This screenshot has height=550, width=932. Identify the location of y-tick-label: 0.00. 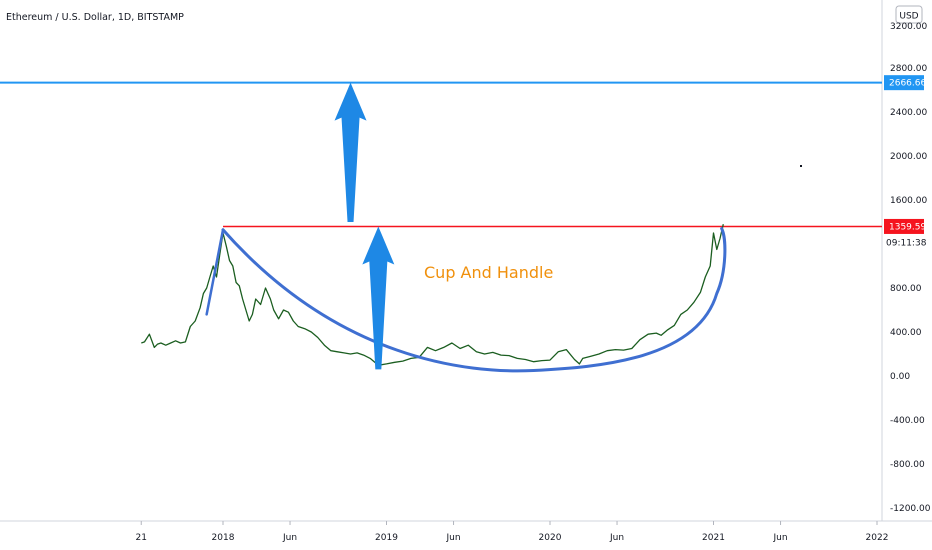
(900, 377).